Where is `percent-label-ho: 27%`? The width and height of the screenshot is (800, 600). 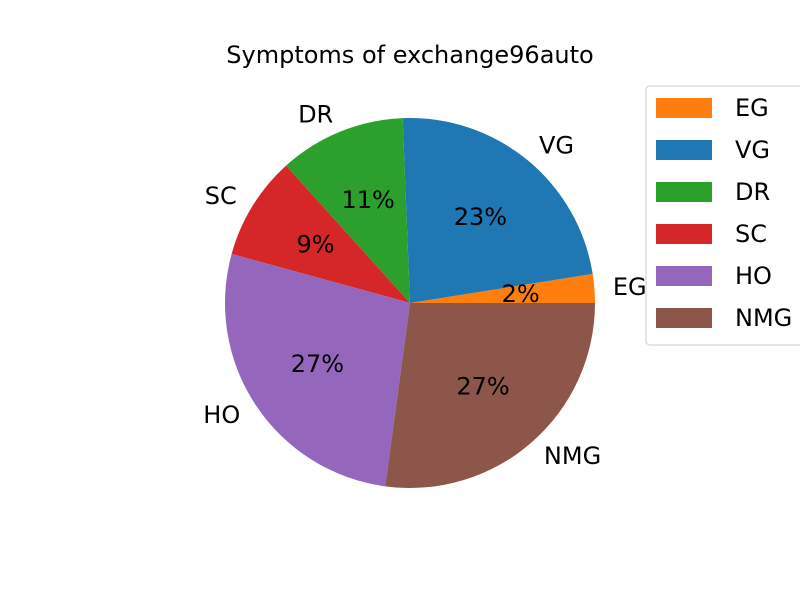 percent-label-ho: 27% is located at coordinates (317, 364).